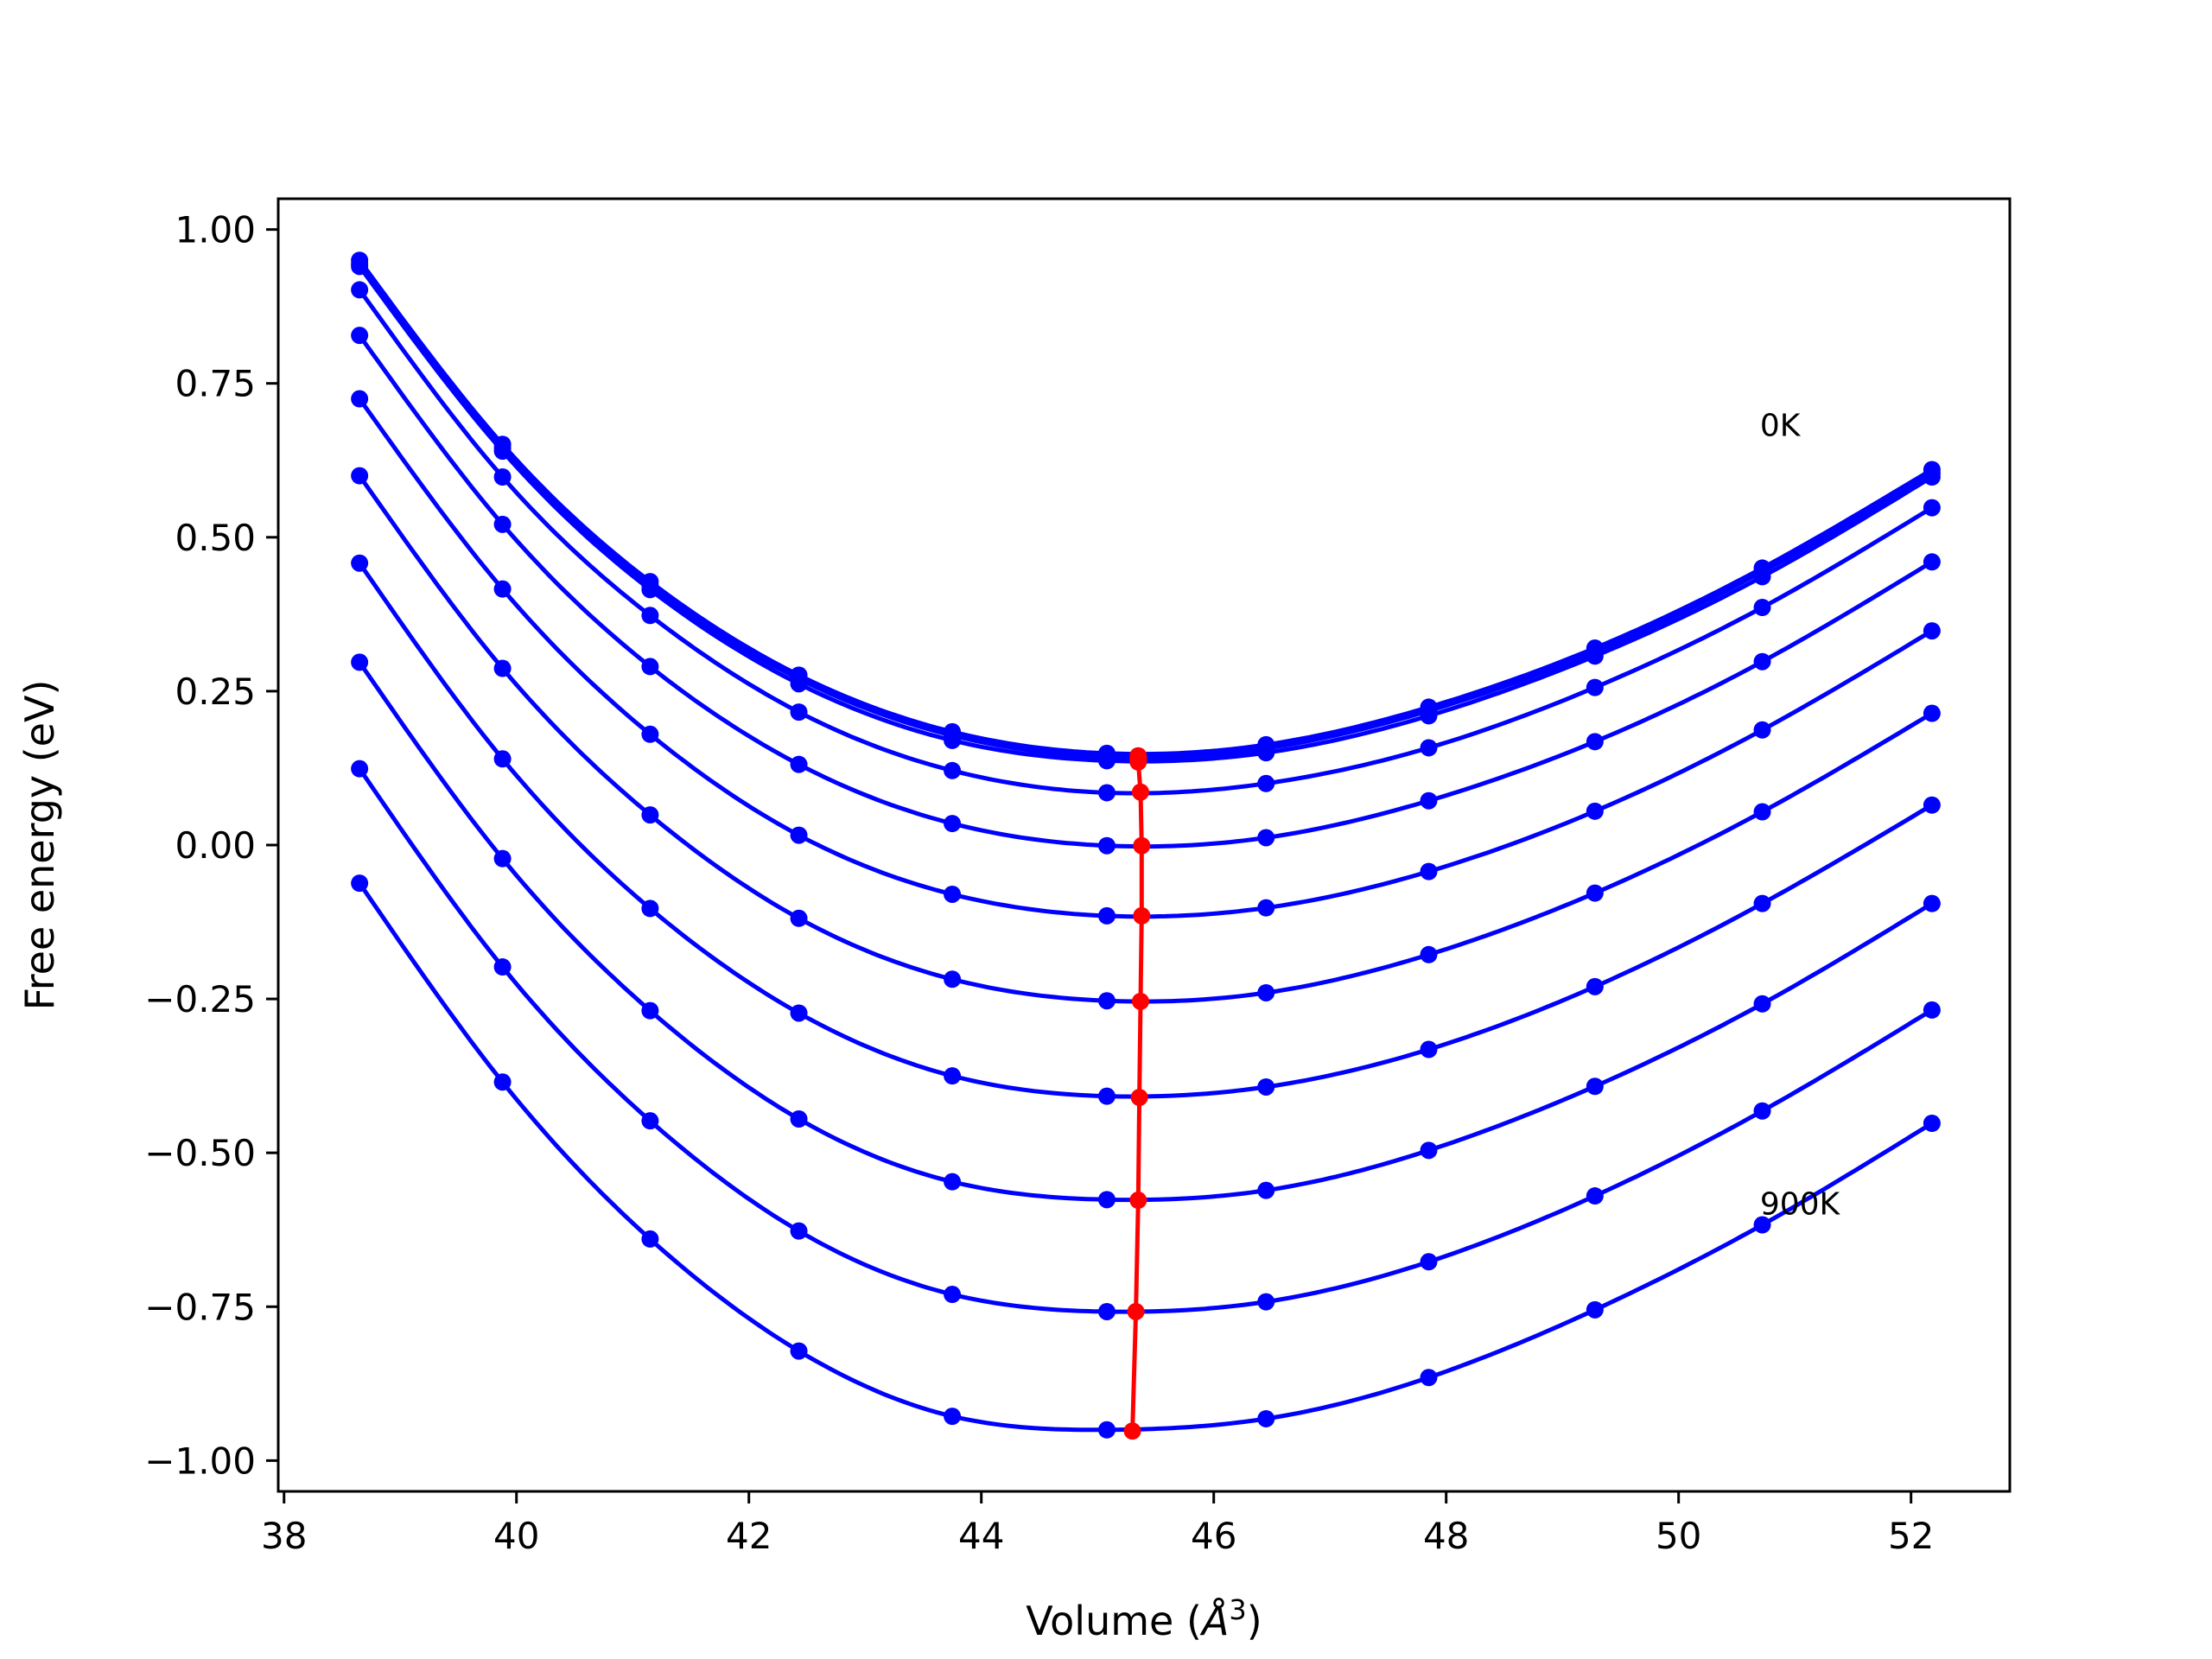  Describe the element at coordinates (200, 1307) in the screenshot. I see `y-tick-label: −0.75` at that location.